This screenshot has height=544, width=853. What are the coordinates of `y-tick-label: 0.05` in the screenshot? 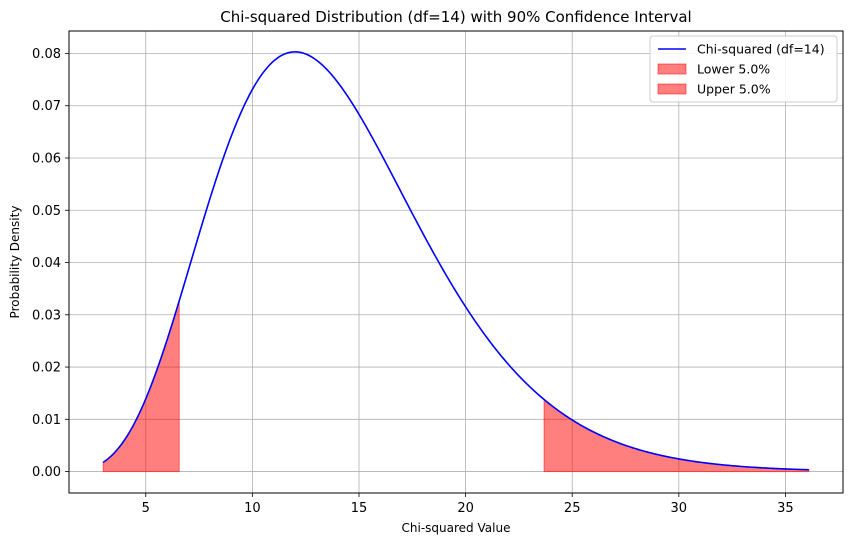 It's located at (46, 211).